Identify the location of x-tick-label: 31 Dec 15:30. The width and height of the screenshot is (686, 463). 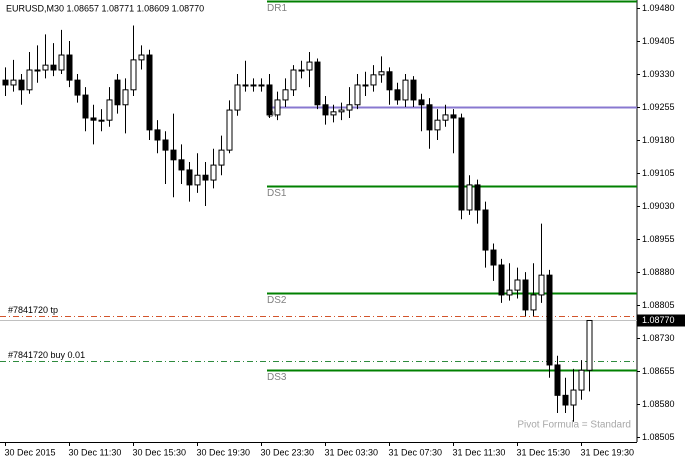
(544, 452).